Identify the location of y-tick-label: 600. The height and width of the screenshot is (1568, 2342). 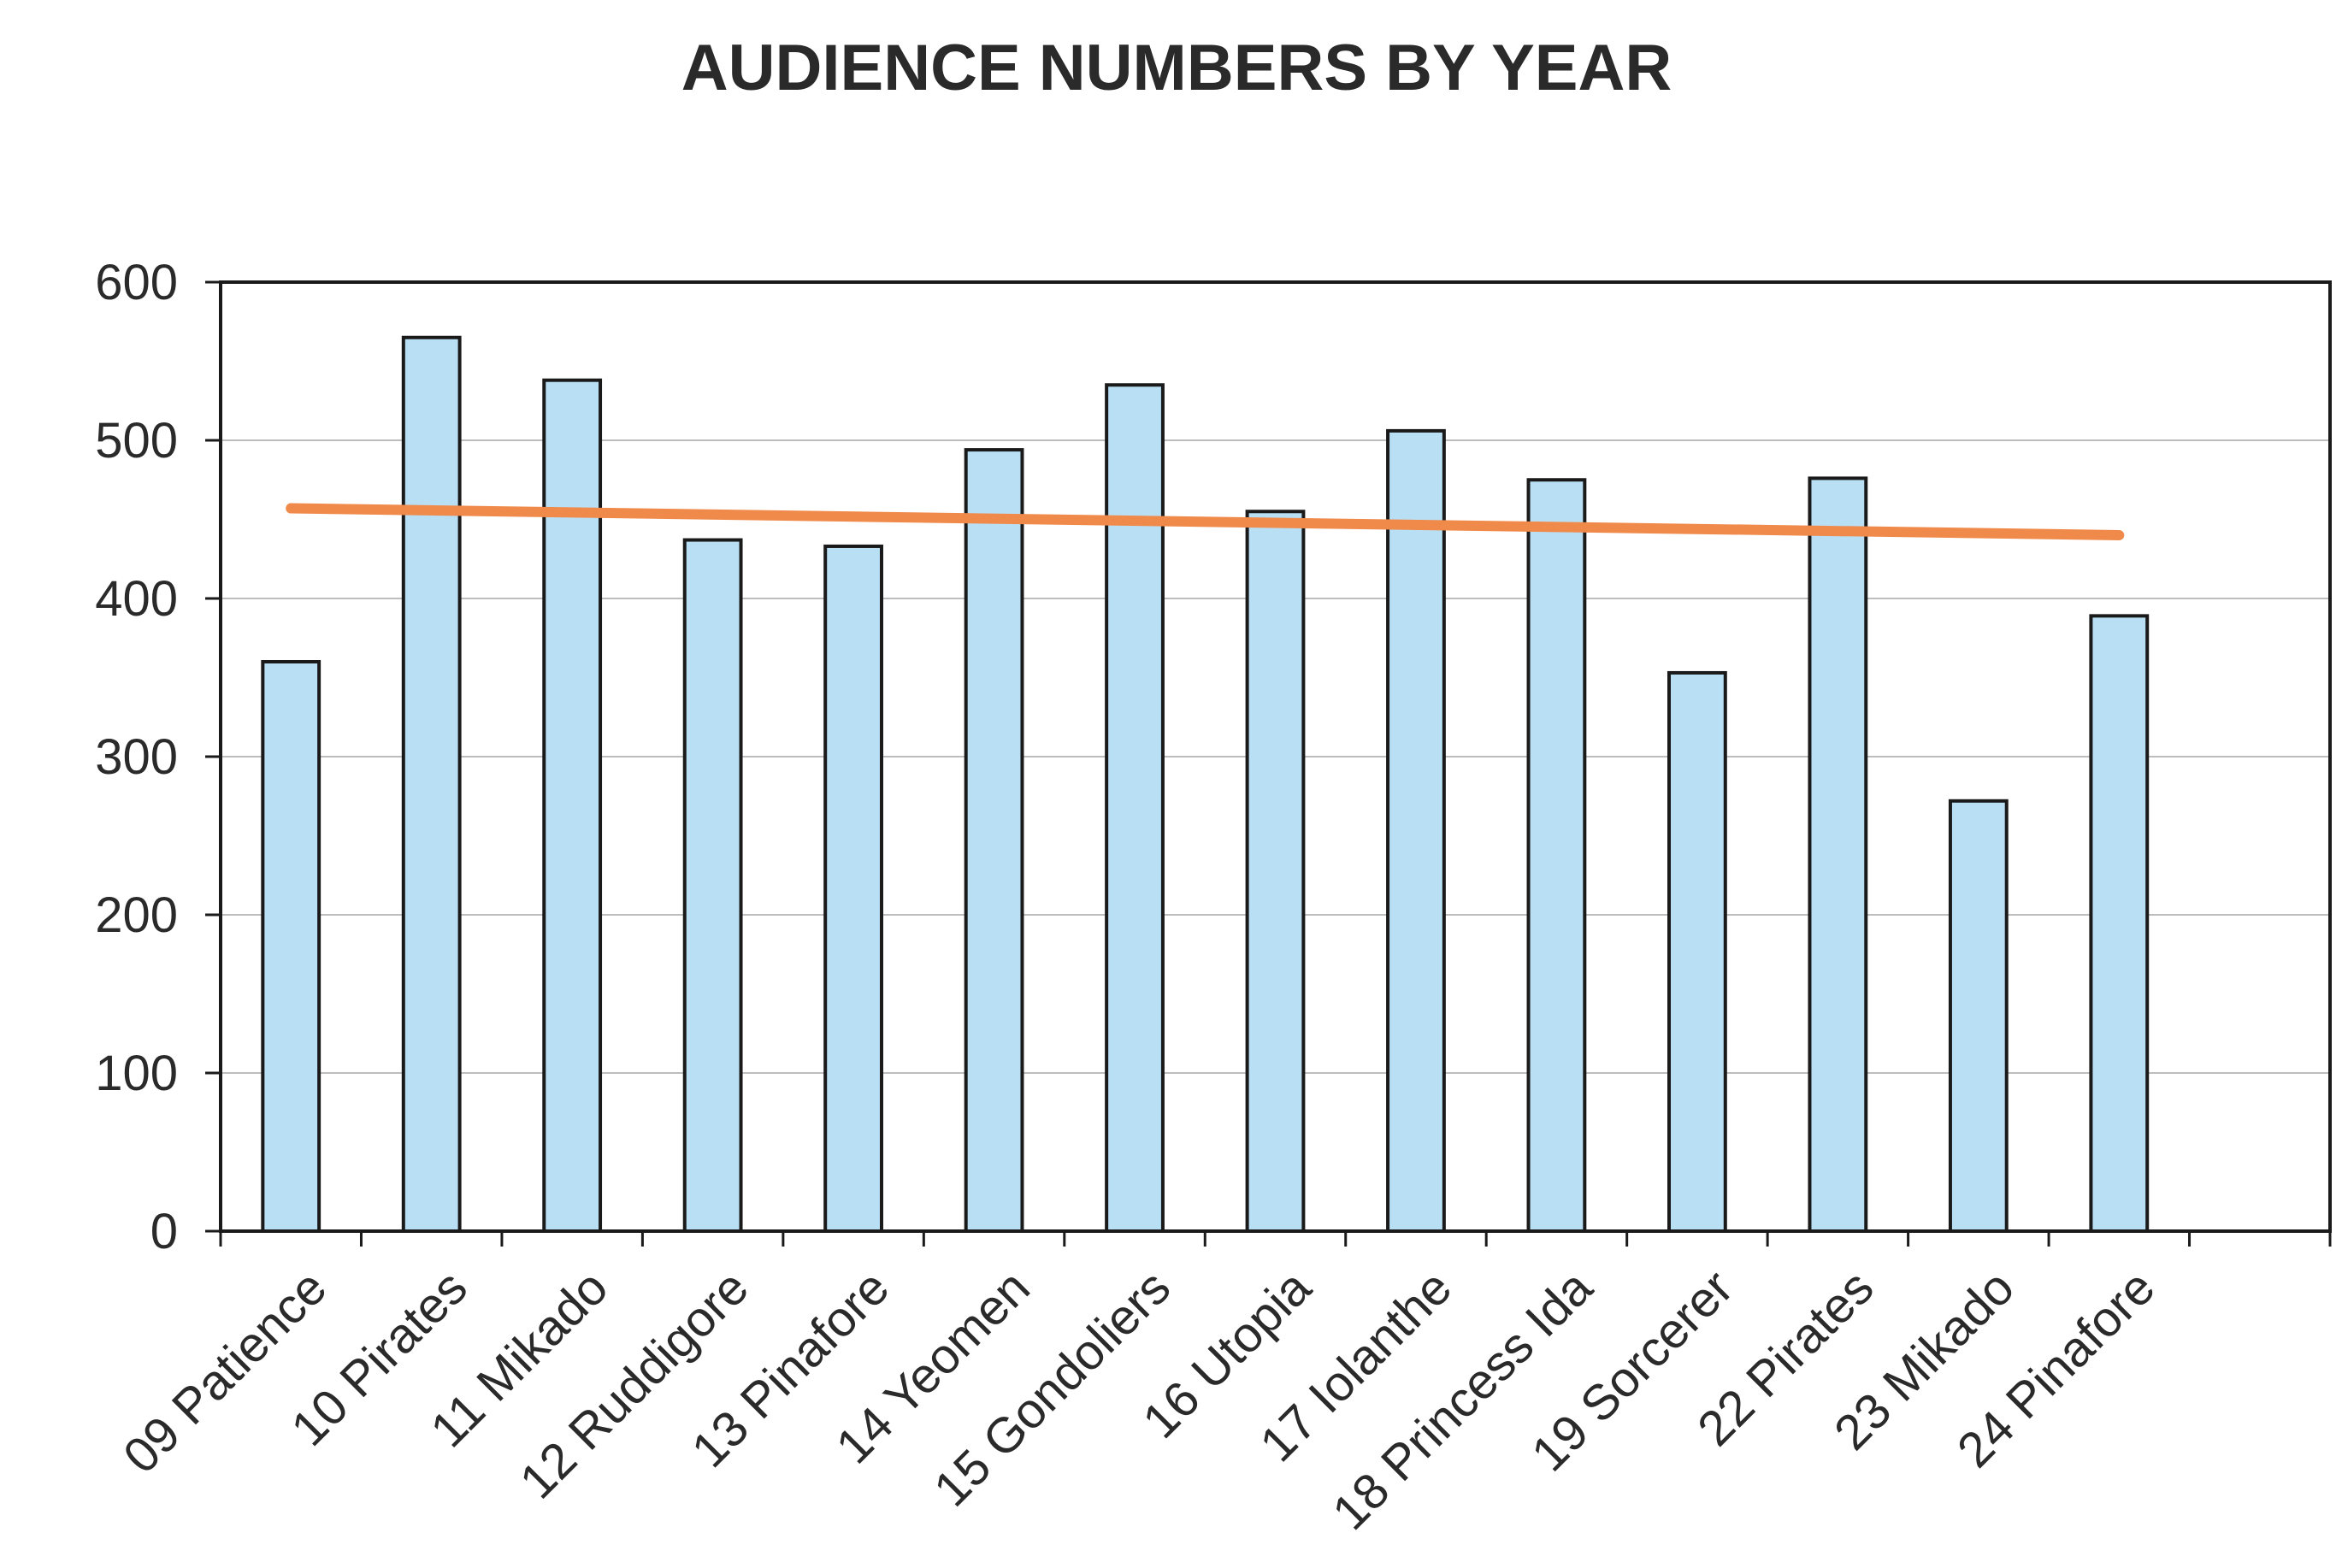
(136, 282).